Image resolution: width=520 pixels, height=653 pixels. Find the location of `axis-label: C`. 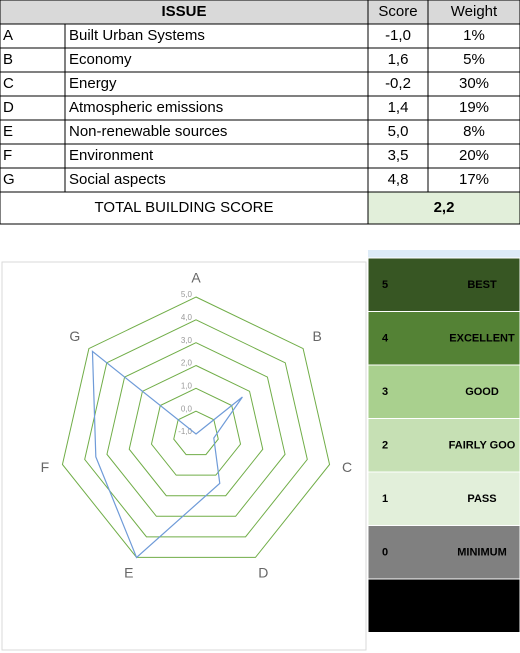

axis-label: C is located at coordinates (347, 467).